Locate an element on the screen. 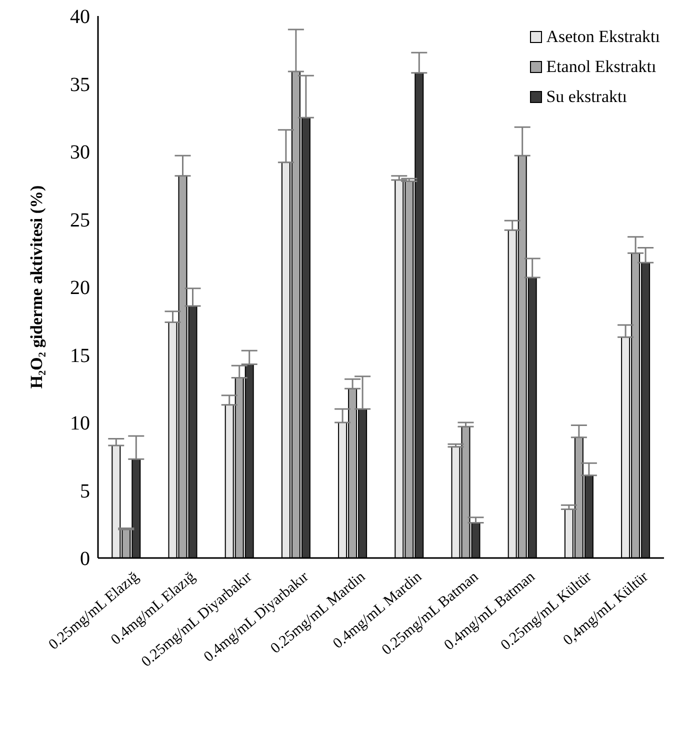 This screenshot has height=735, width=676. y-axis-title: H₂O₂ giderme aktivitesi (%) is located at coordinates (36, 287).